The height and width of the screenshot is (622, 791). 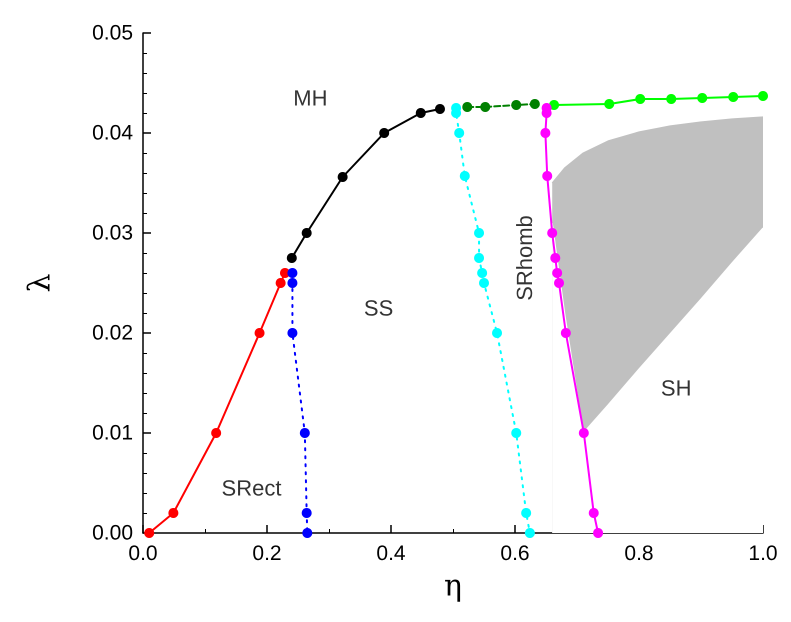 I want to click on x-tick-label: 0.4, so click(x=391, y=553).